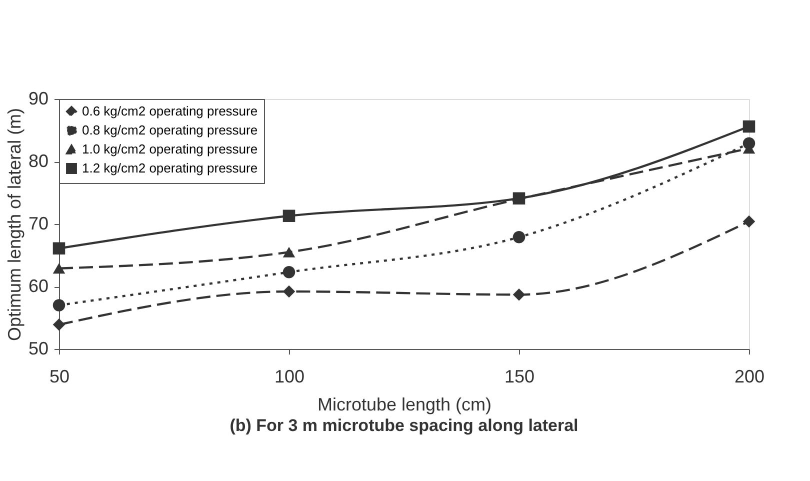 Image resolution: width=810 pixels, height=481 pixels. Describe the element at coordinates (170, 168) in the screenshot. I see `legend-label: 1.2 kg/cm2 operating pressure` at that location.